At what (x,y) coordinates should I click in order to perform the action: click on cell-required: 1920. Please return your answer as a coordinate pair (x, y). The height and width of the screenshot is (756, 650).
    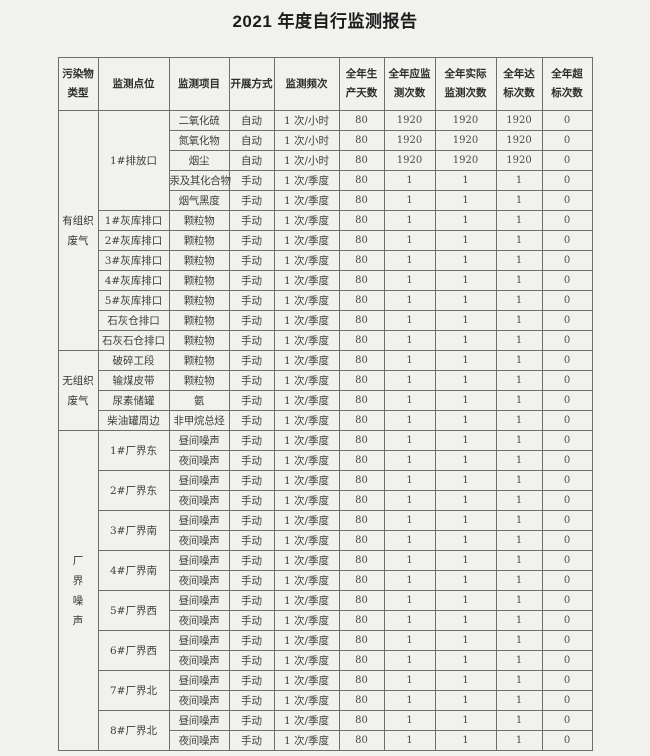
    Looking at the image, I should click on (409, 160).